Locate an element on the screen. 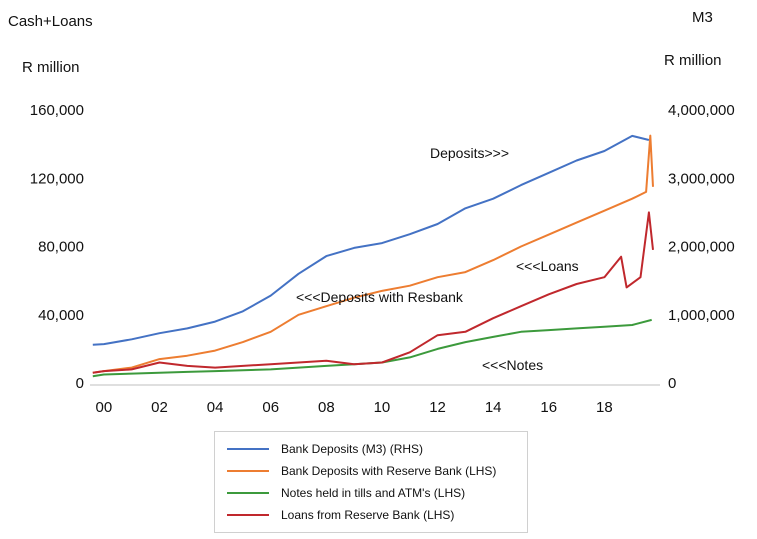 This screenshot has width=757, height=539. right-tick-label: 2,000,000 is located at coordinates (701, 247).